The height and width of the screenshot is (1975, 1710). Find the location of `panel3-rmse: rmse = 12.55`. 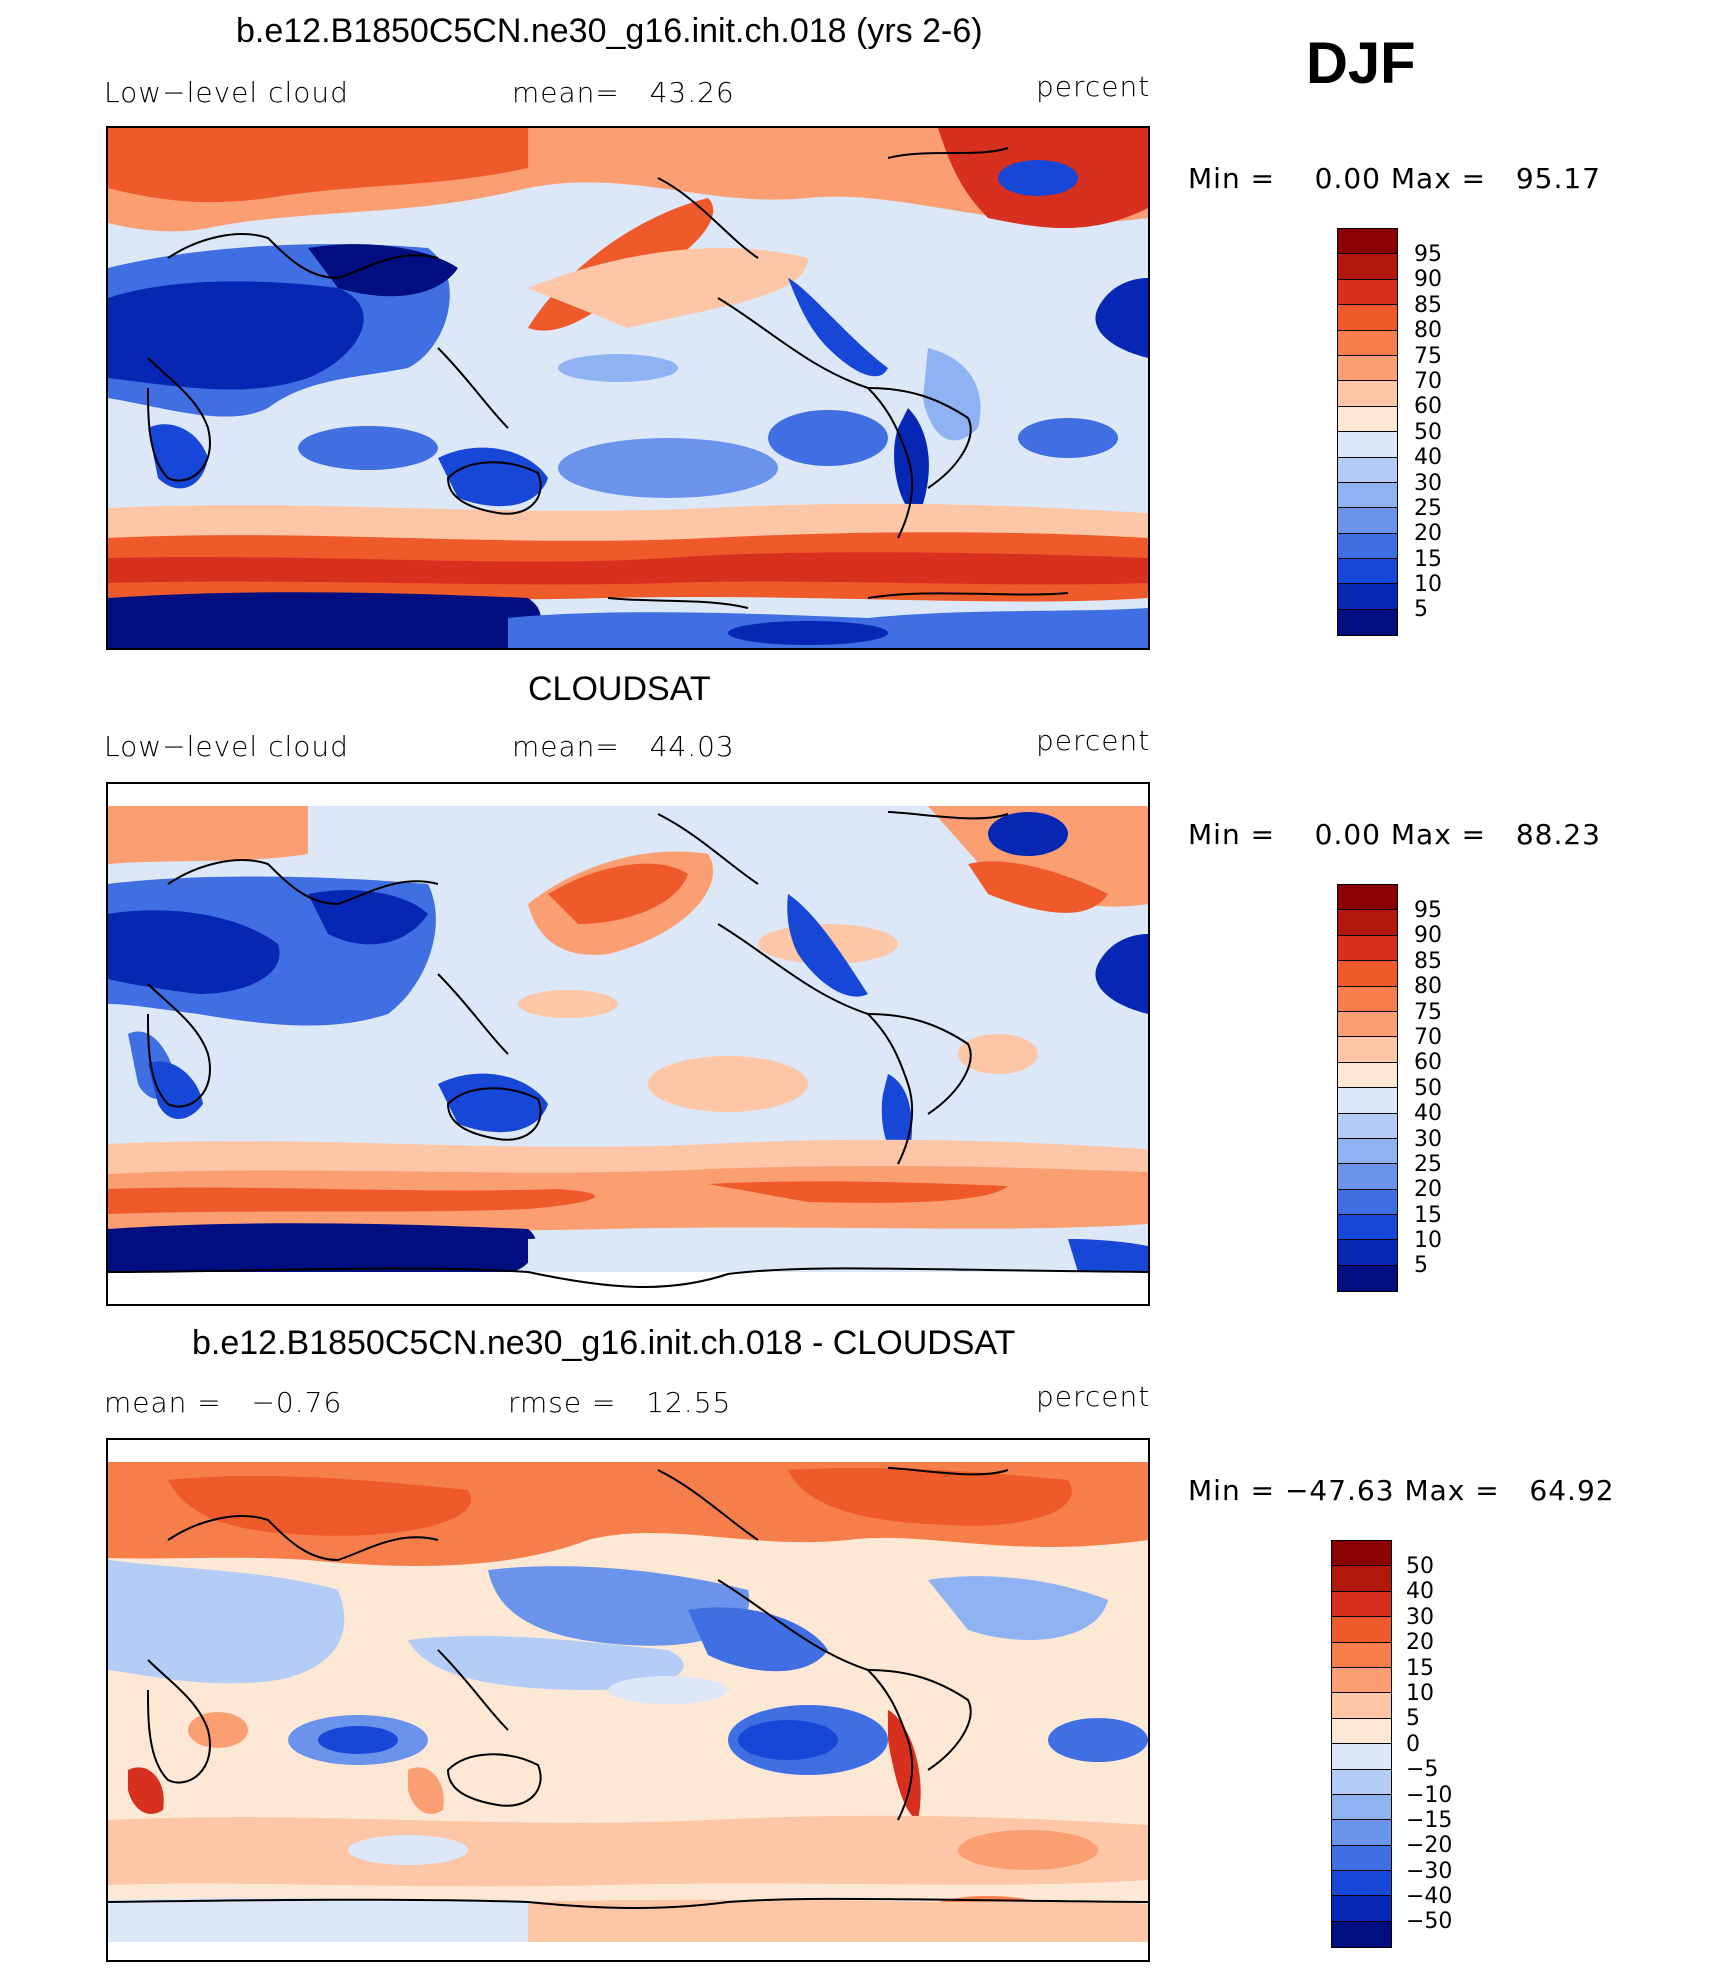

panel3-rmse: rmse = 12.55 is located at coordinates (620, 1402).